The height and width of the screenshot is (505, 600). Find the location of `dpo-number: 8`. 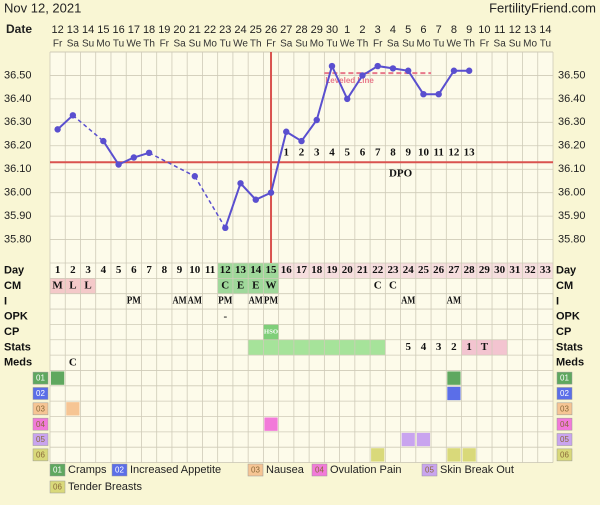

dpo-number: 8 is located at coordinates (393, 153).